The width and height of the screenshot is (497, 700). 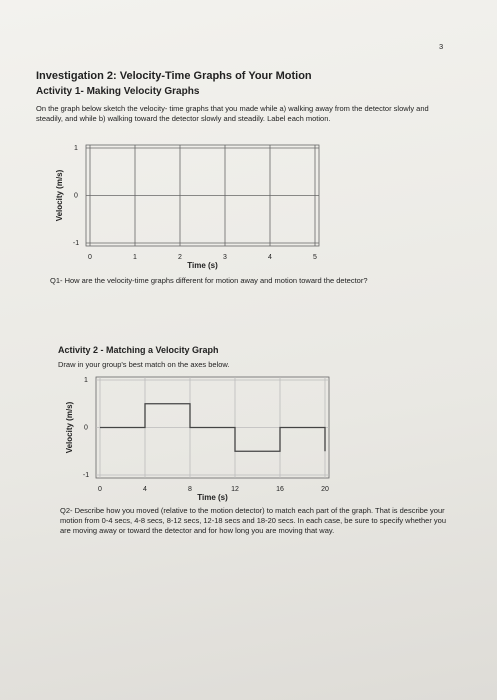 I want to click on activity-title: Activity 2 - Matching a Velocity Graph, so click(x=138, y=350).